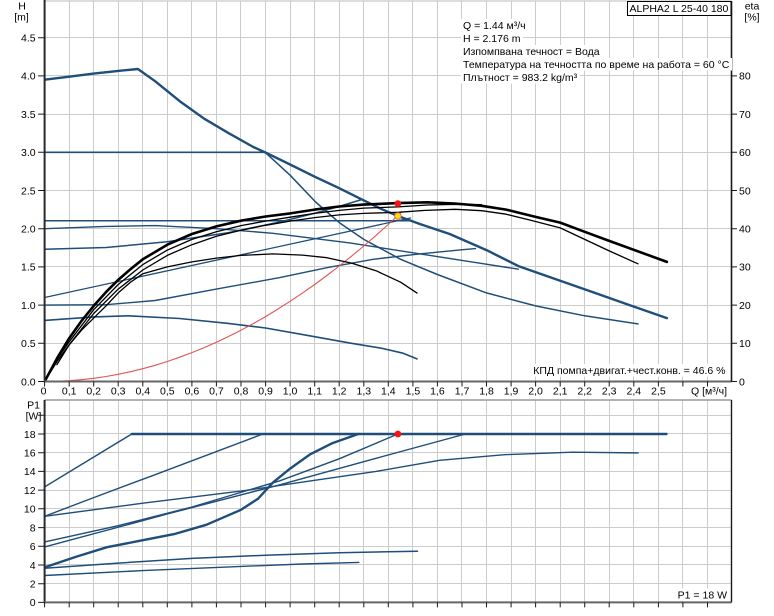 The width and height of the screenshot is (774, 616). I want to click on svg-text: ALPHA2 L 25-40 180, so click(679, 9).